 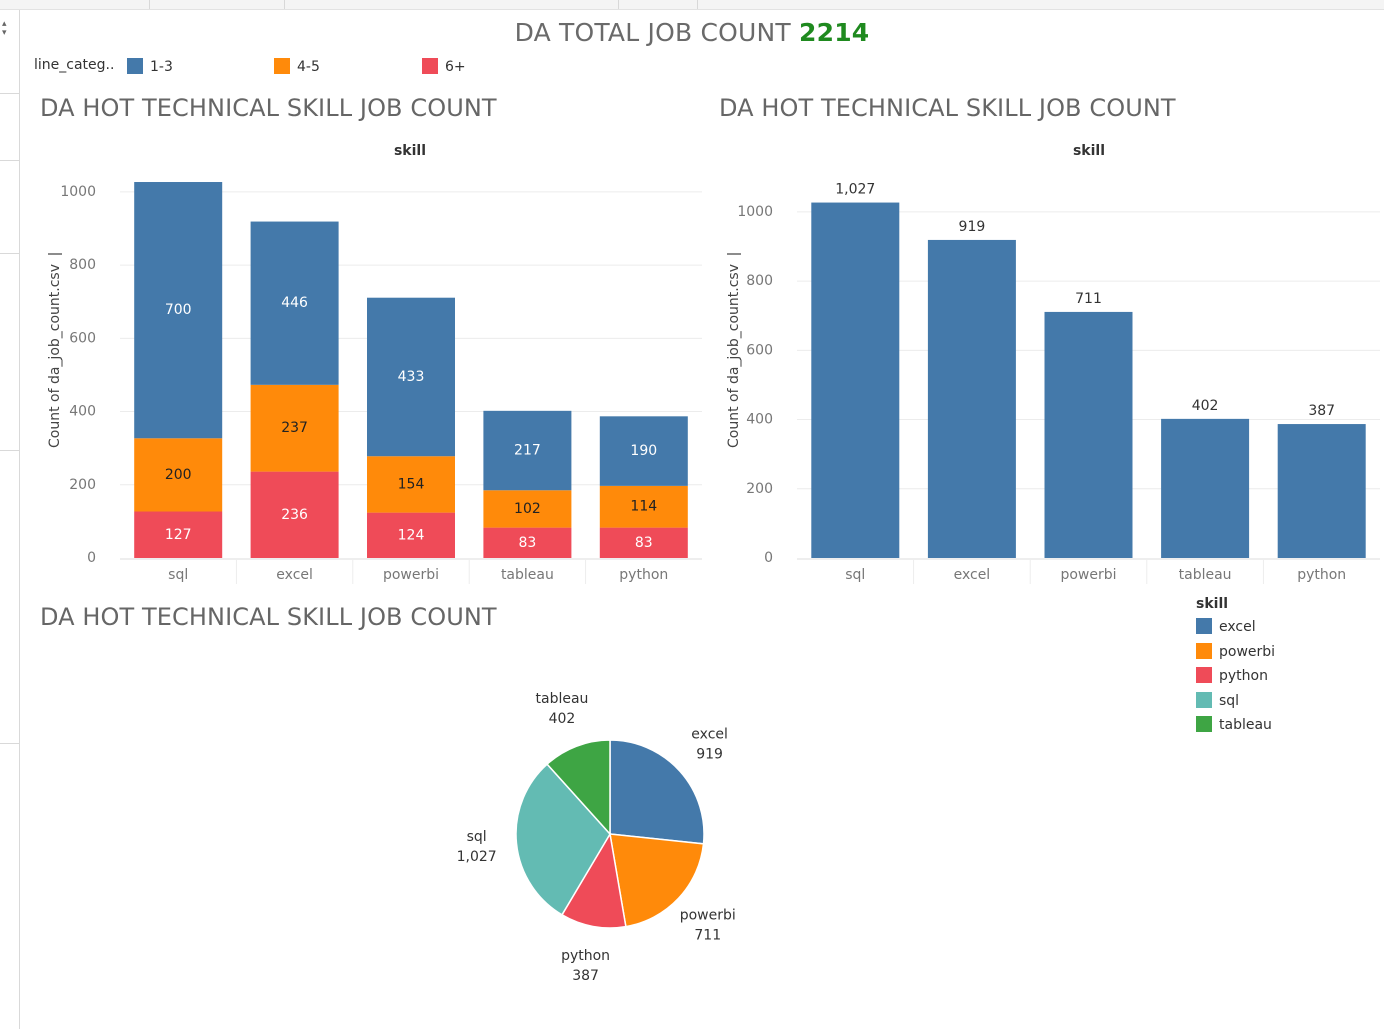 What do you see at coordinates (1205, 488) in the screenshot?
I see `bar-tableau` at bounding box center [1205, 488].